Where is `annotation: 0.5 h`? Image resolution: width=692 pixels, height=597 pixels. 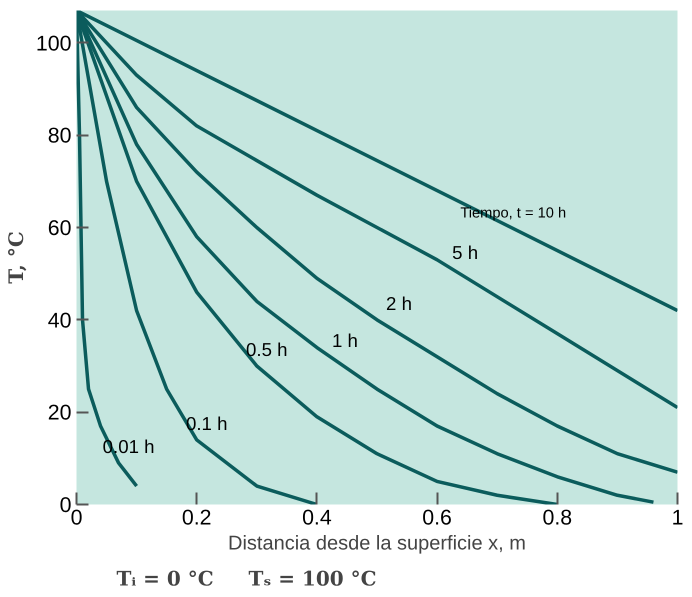
annotation: 0.5 h is located at coordinates (267, 349).